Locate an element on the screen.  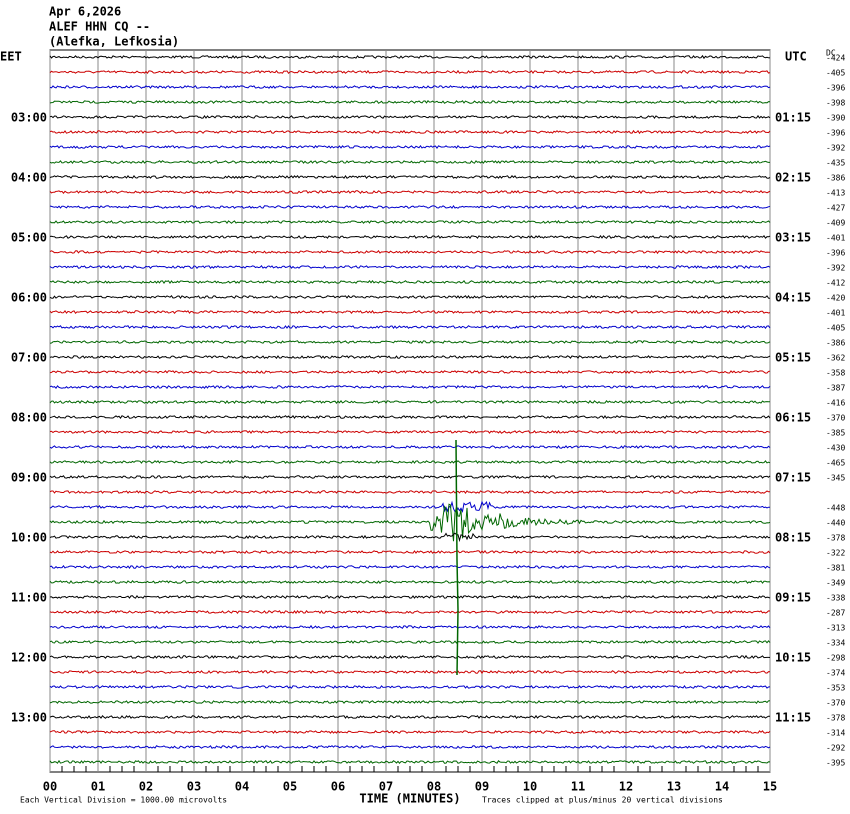
left-time: 07:00 is located at coordinates (29, 358).